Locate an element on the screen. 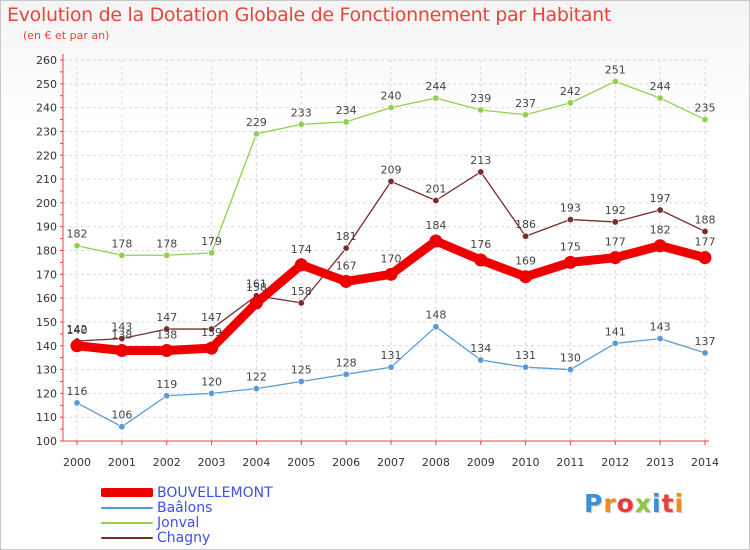  data-label: 176 is located at coordinates (480, 244).